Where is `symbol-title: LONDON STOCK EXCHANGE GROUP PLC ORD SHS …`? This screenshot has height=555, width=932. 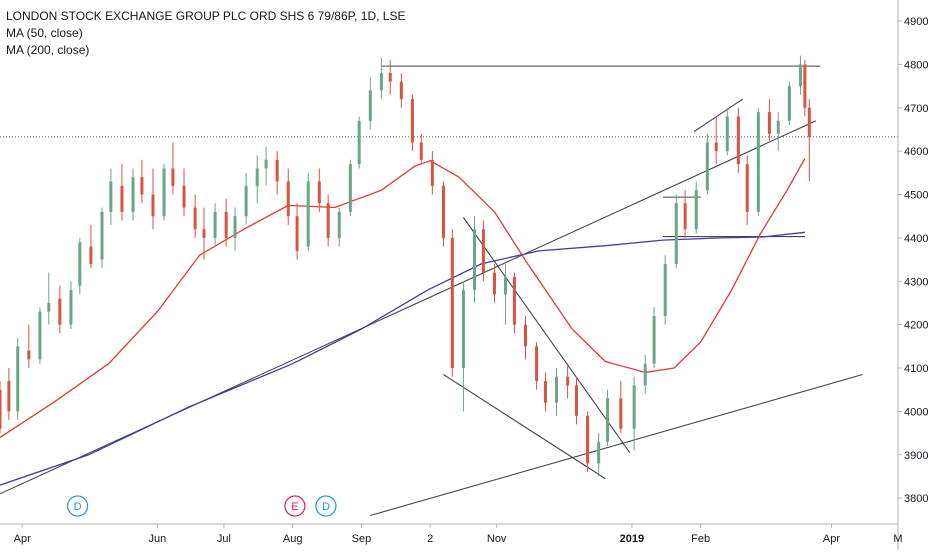 symbol-title: LONDON STOCK EXCHANGE GROUP PLC ORD SHS … is located at coordinates (206, 16).